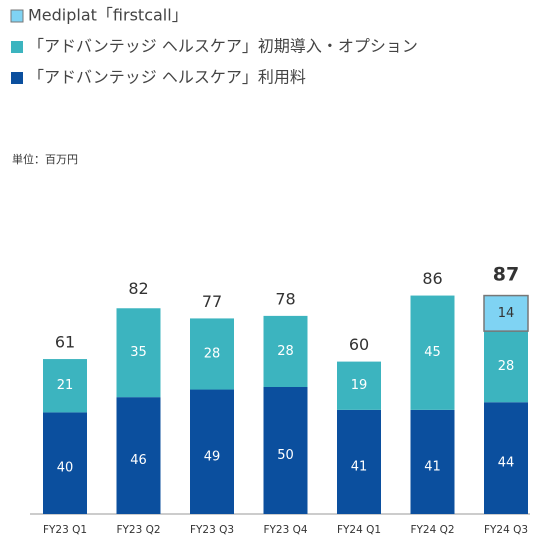 The width and height of the screenshot is (533, 539). Describe the element at coordinates (285, 455) in the screenshot. I see `segment-label: 50` at that location.